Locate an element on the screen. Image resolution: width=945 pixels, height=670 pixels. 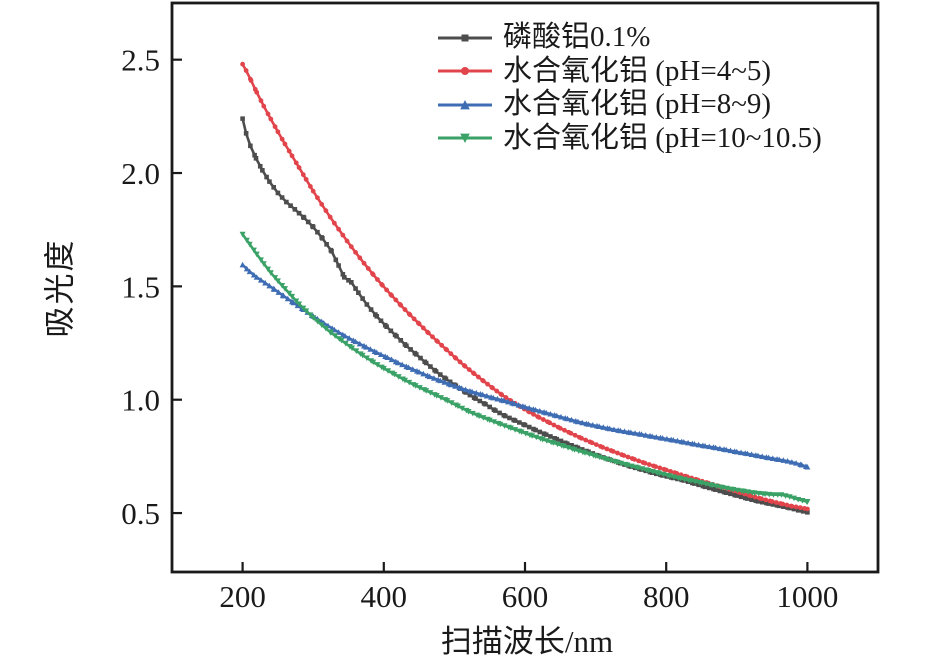
y-axis-ticks: 0.5 1.0 1.5 2.0 2.5 is located at coordinates (151, 287).